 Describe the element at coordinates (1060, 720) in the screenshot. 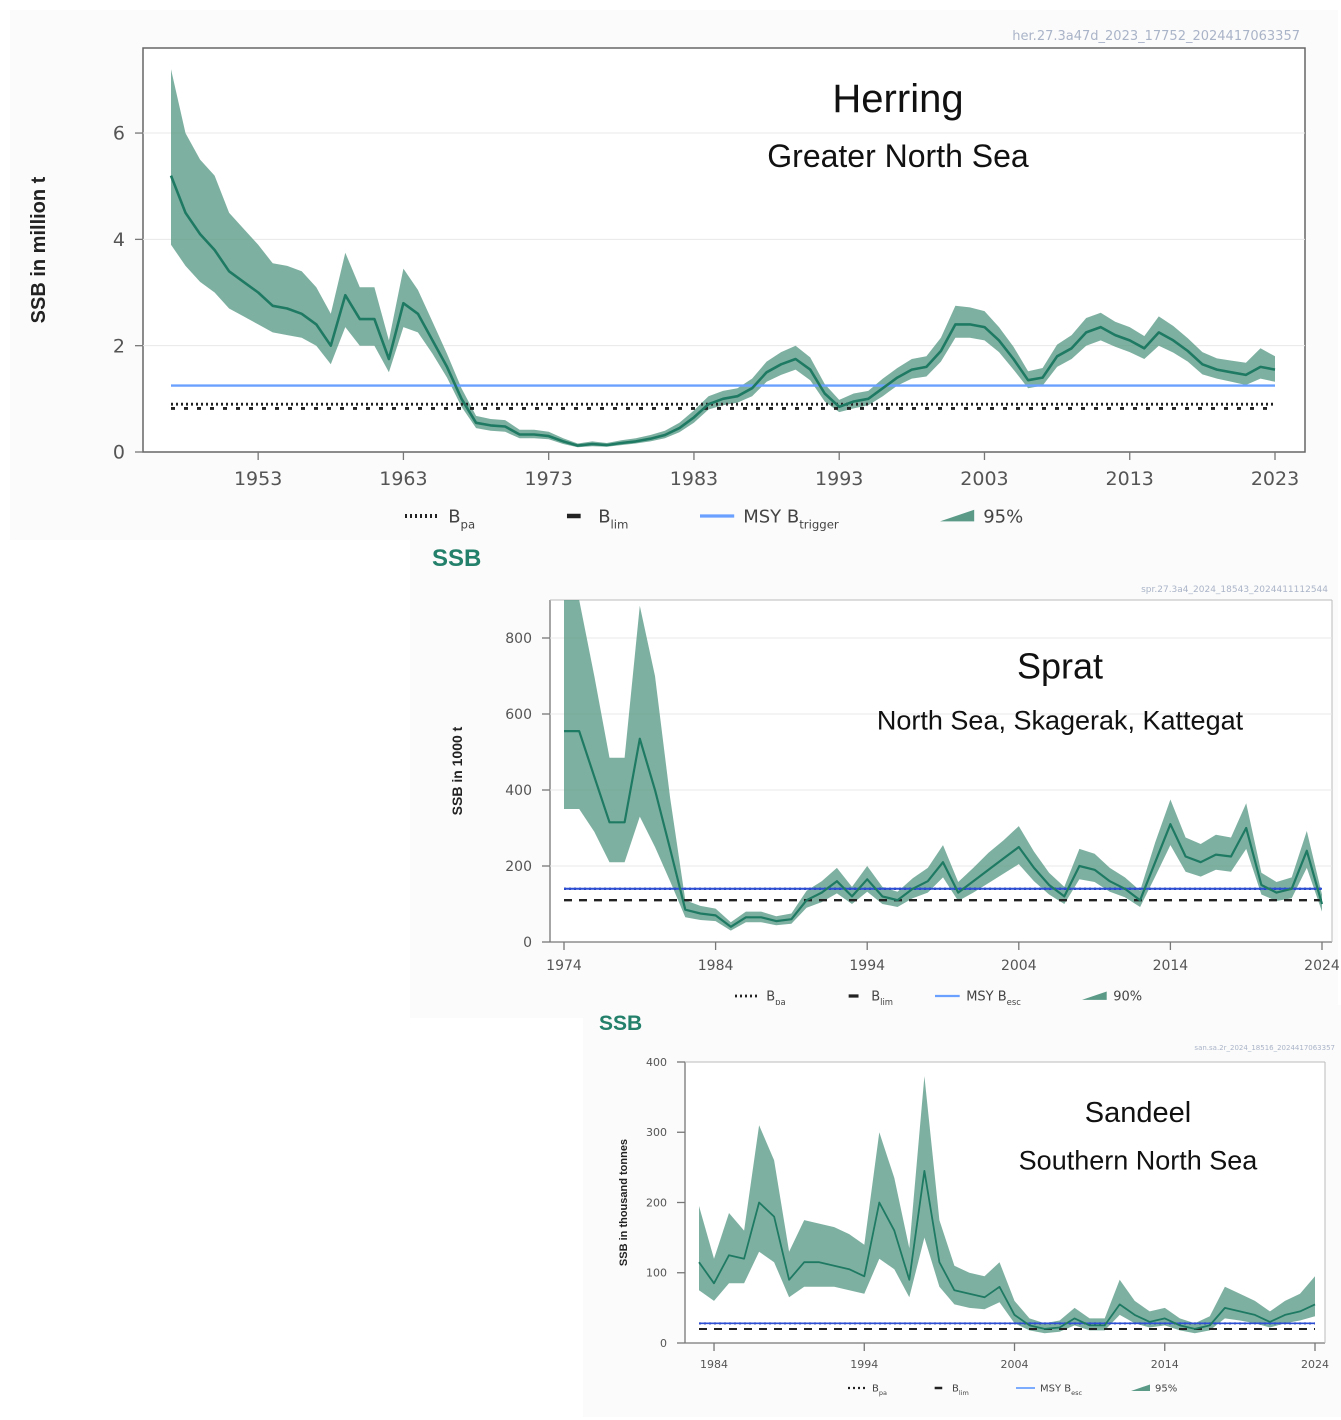

I see `chart-subtitle: North Sea, Skagerak, Kattegat` at that location.